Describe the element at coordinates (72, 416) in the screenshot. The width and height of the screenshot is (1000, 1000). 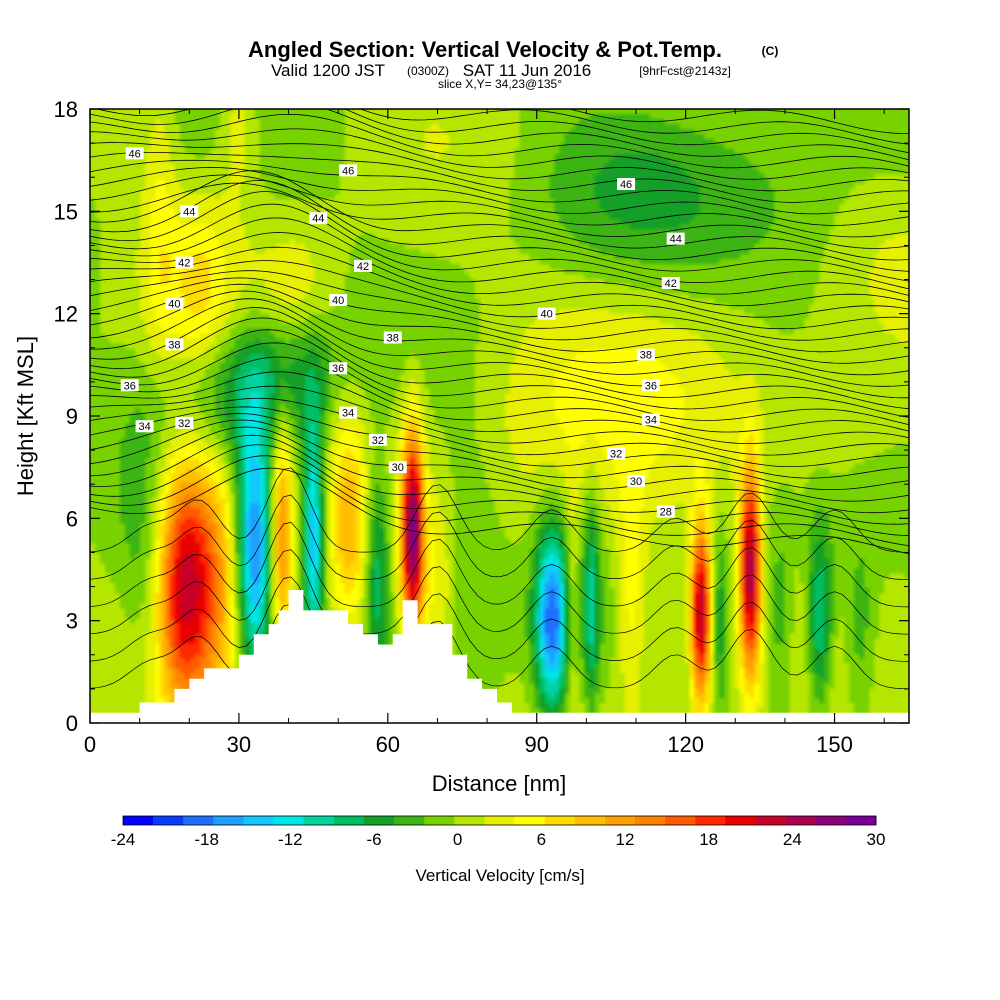
I see `y-tick-label: 9` at that location.